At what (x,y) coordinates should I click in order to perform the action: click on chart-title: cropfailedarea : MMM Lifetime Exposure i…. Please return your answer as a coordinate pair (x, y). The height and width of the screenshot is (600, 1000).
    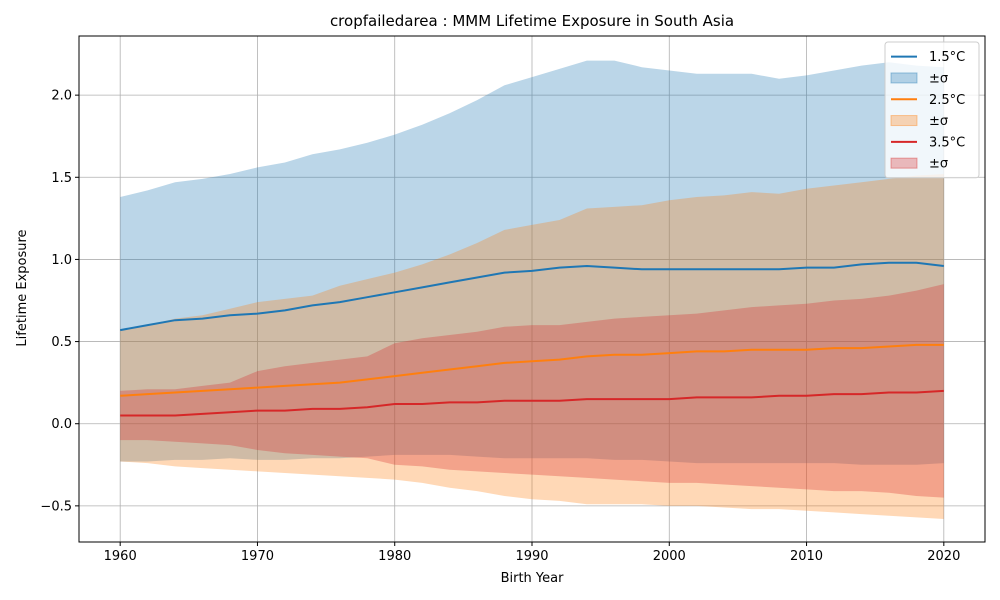
    Looking at the image, I should click on (532, 21).